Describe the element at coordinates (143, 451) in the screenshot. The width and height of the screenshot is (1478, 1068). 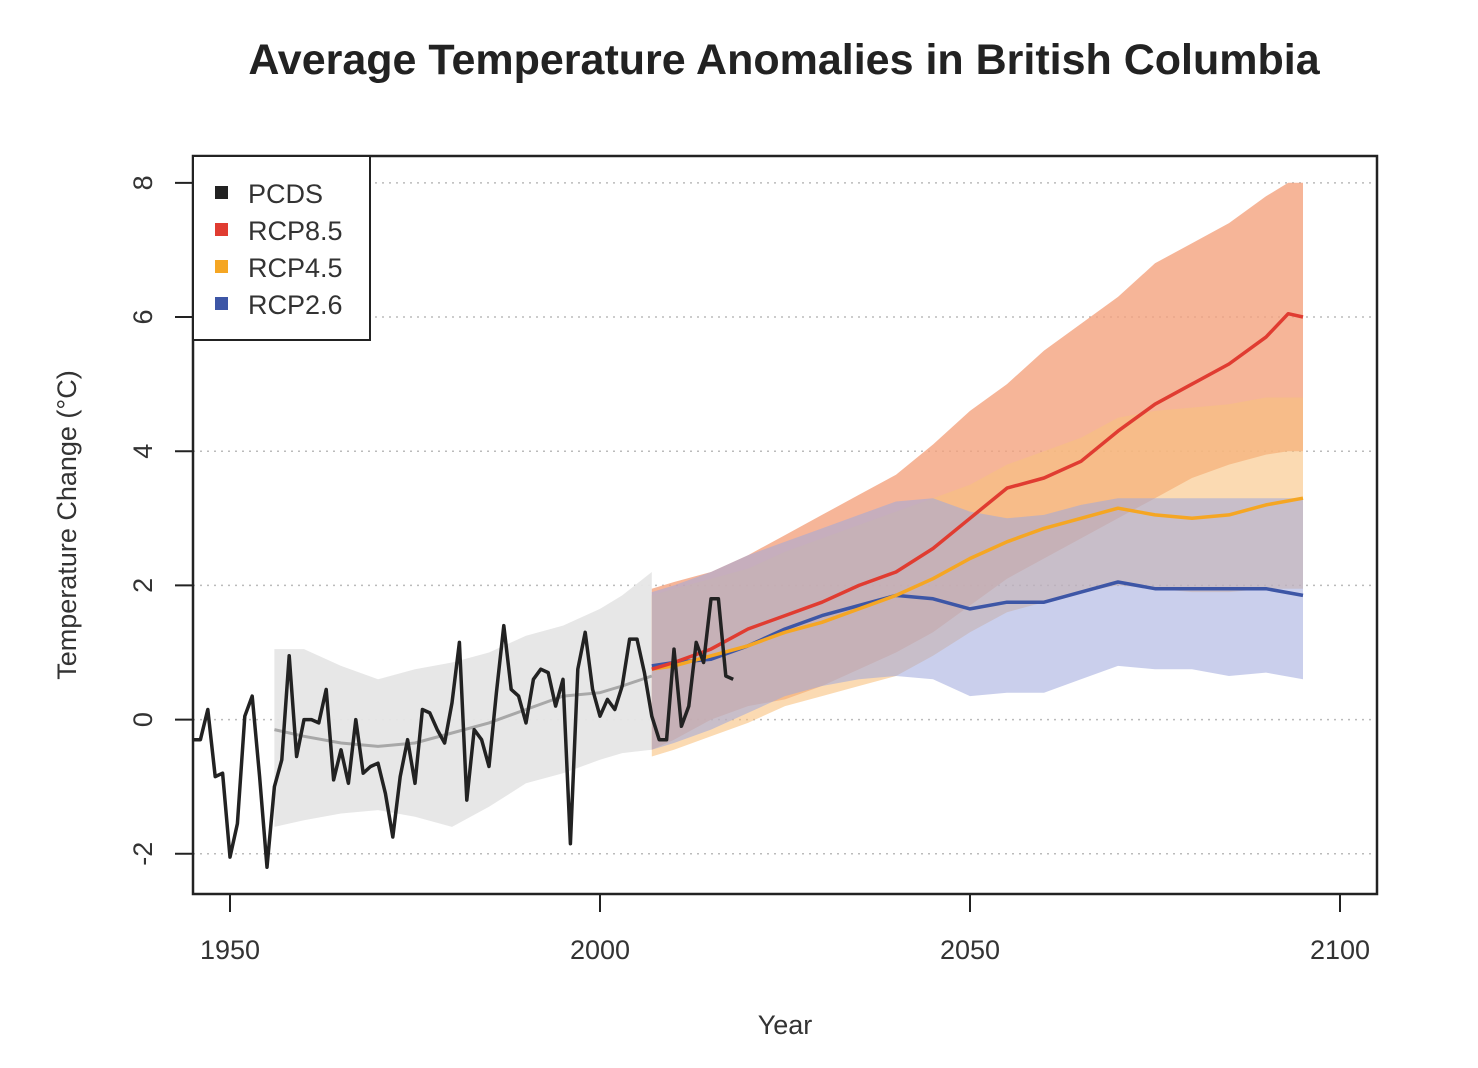
I see `y-tick-label: 4` at that location.